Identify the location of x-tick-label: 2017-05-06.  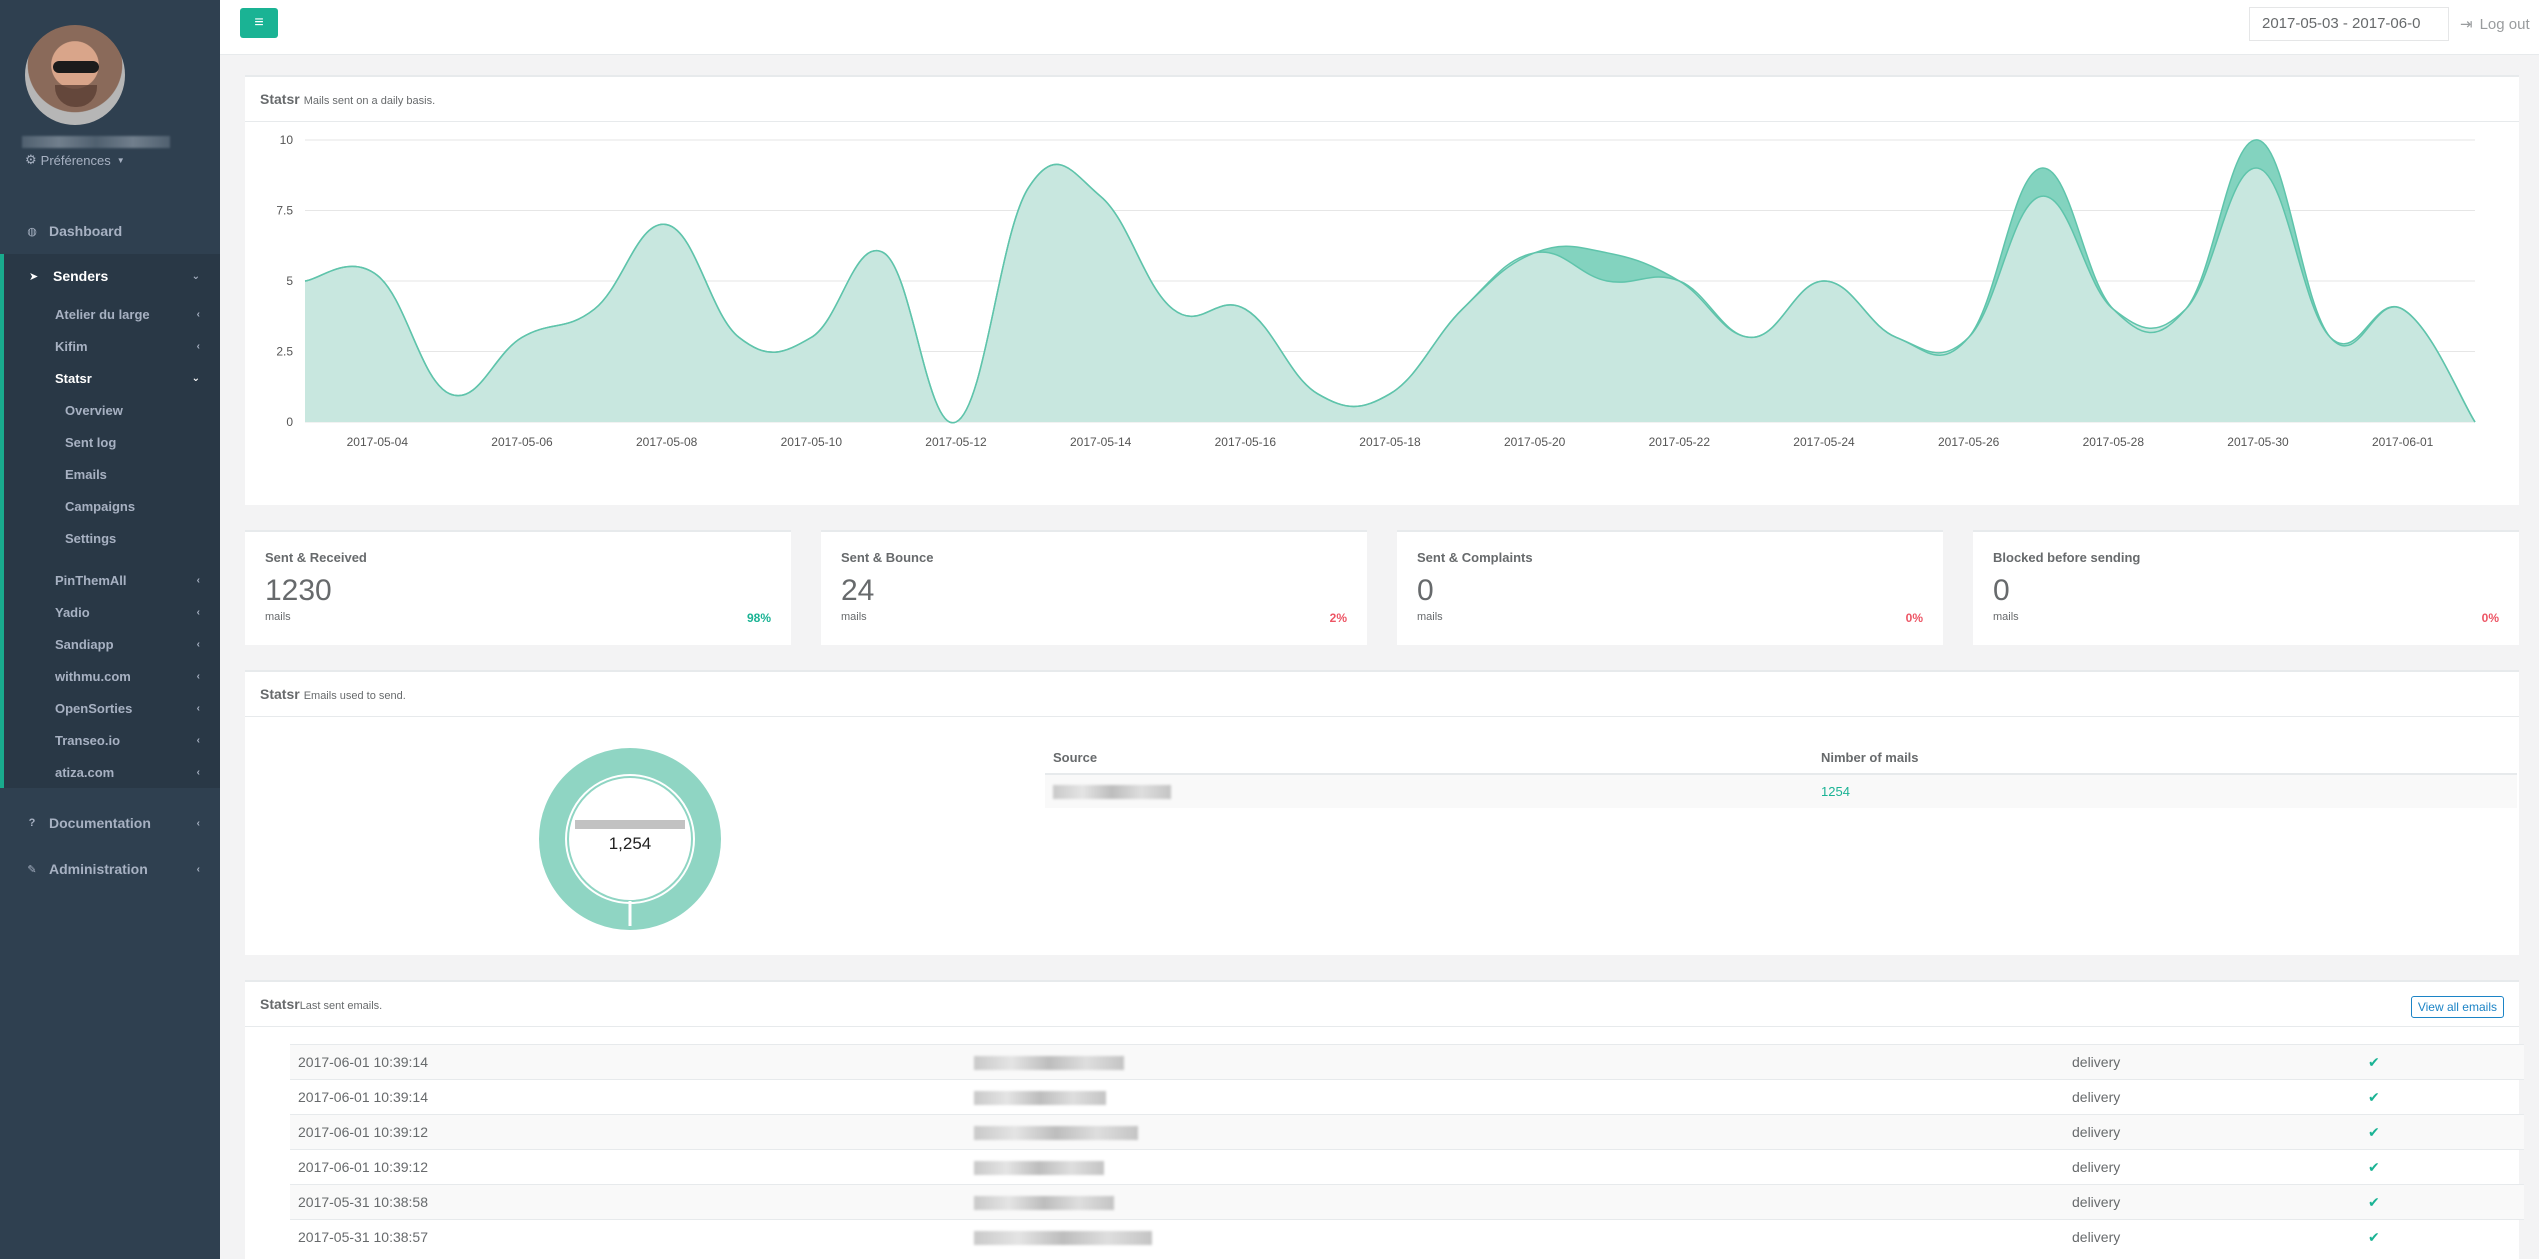
(522, 442).